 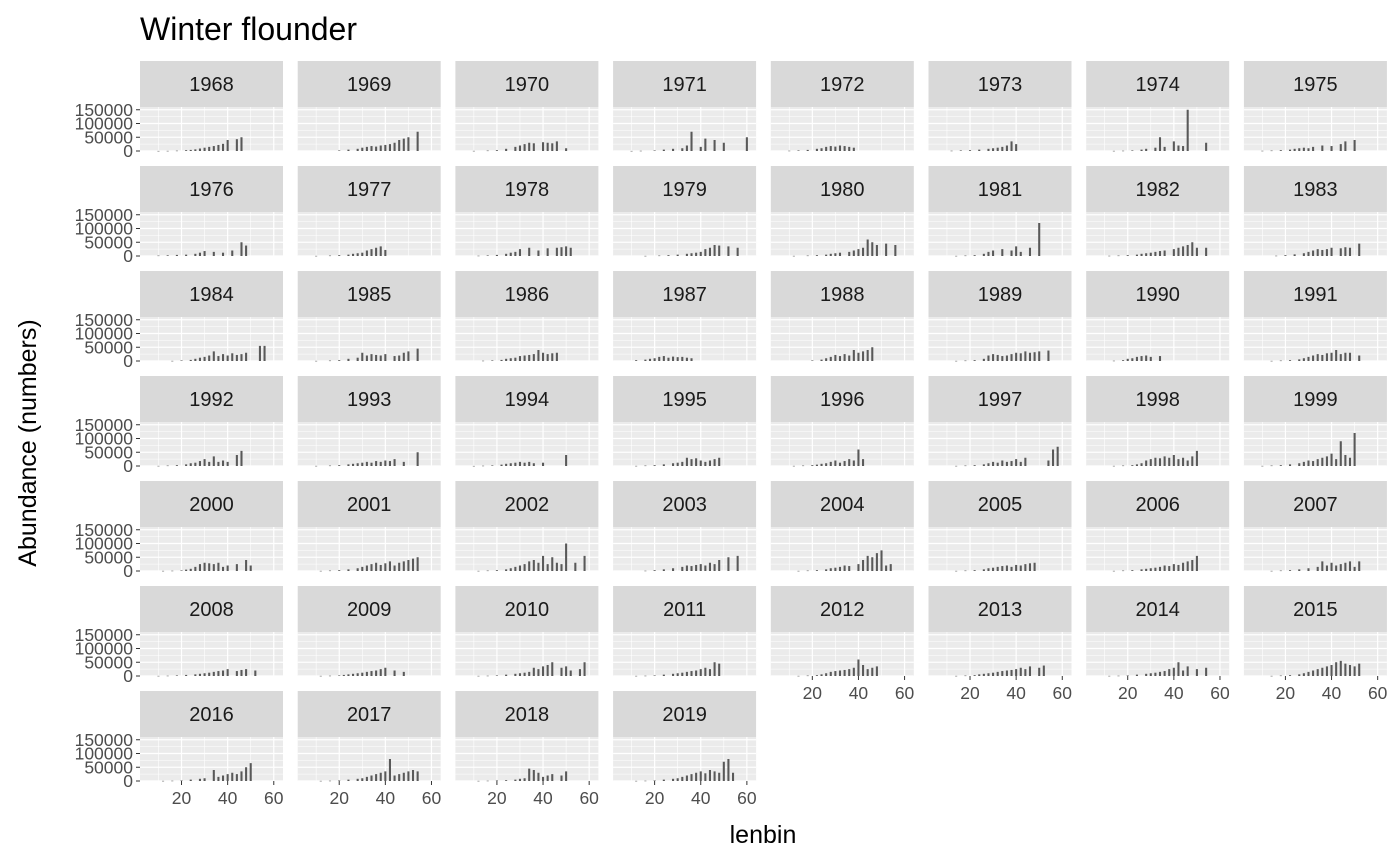 I want to click on y-tick-label: 50000, so click(x=108, y=347).